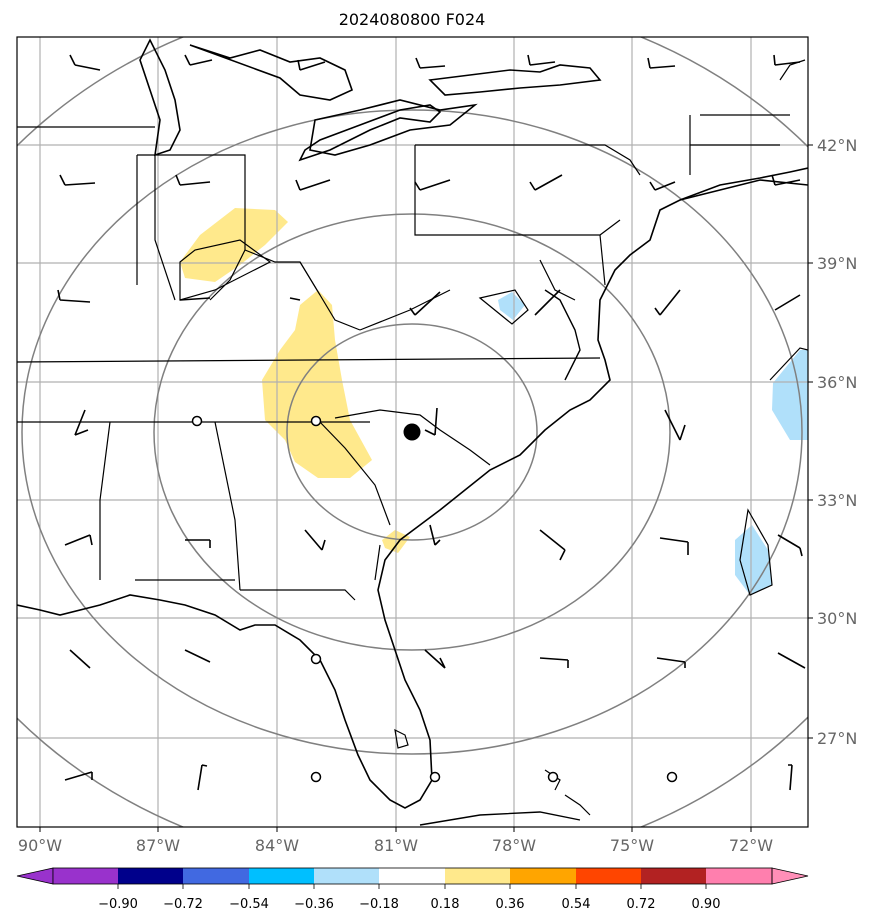  I want to click on lon-label: 72°W, so click(751, 845).